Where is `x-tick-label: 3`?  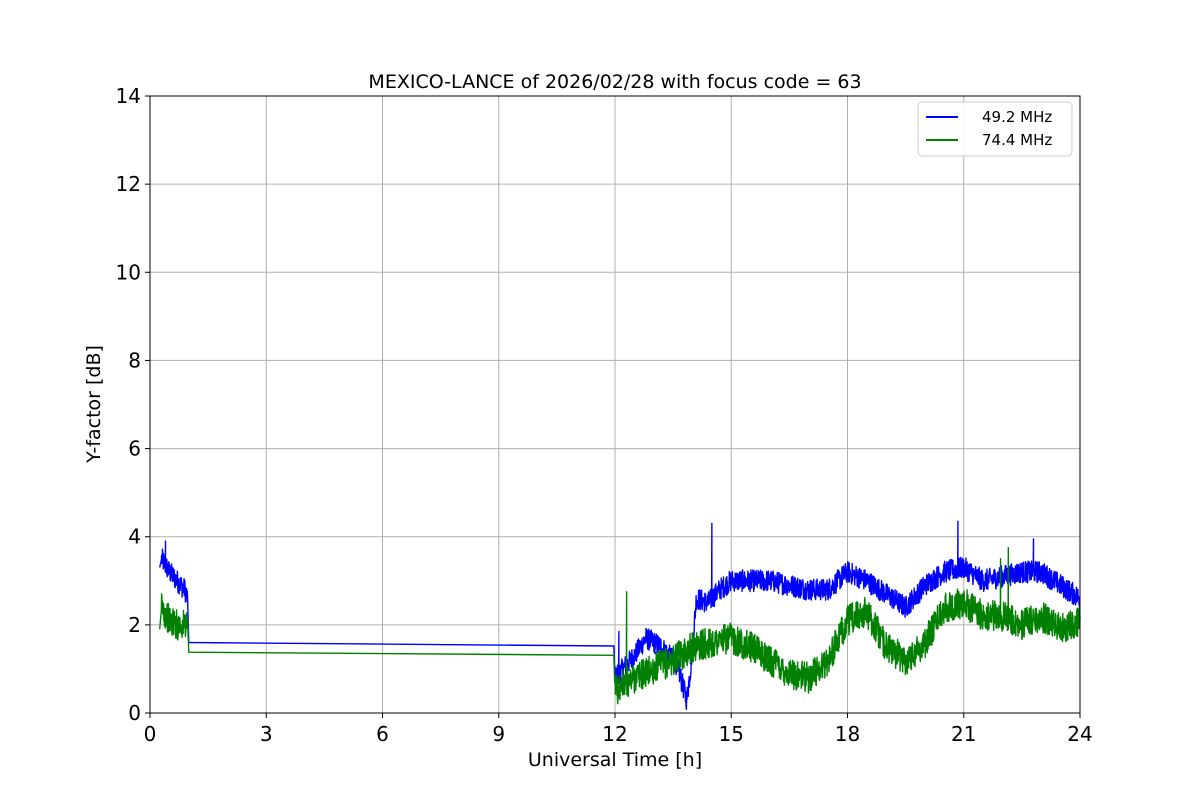
x-tick-label: 3 is located at coordinates (266, 734).